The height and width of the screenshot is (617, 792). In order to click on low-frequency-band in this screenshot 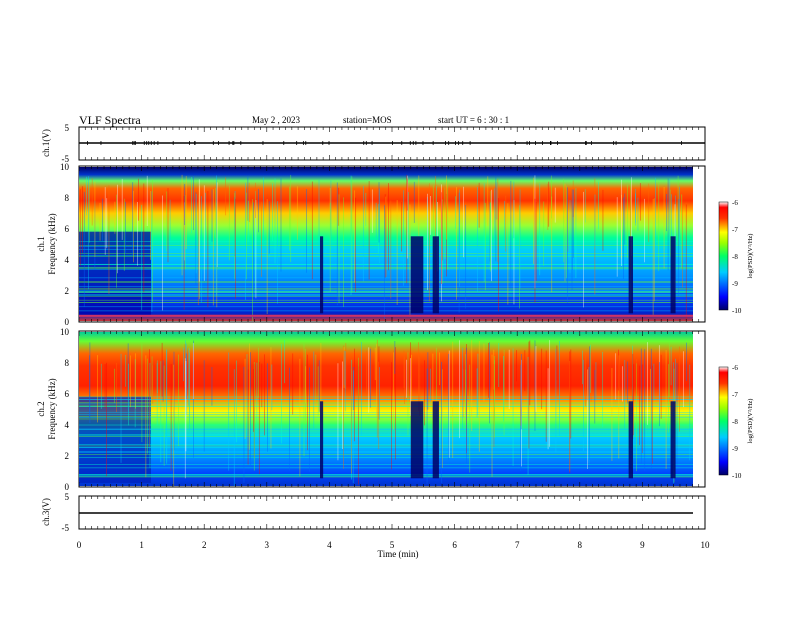, I will do `click(386, 315)`.